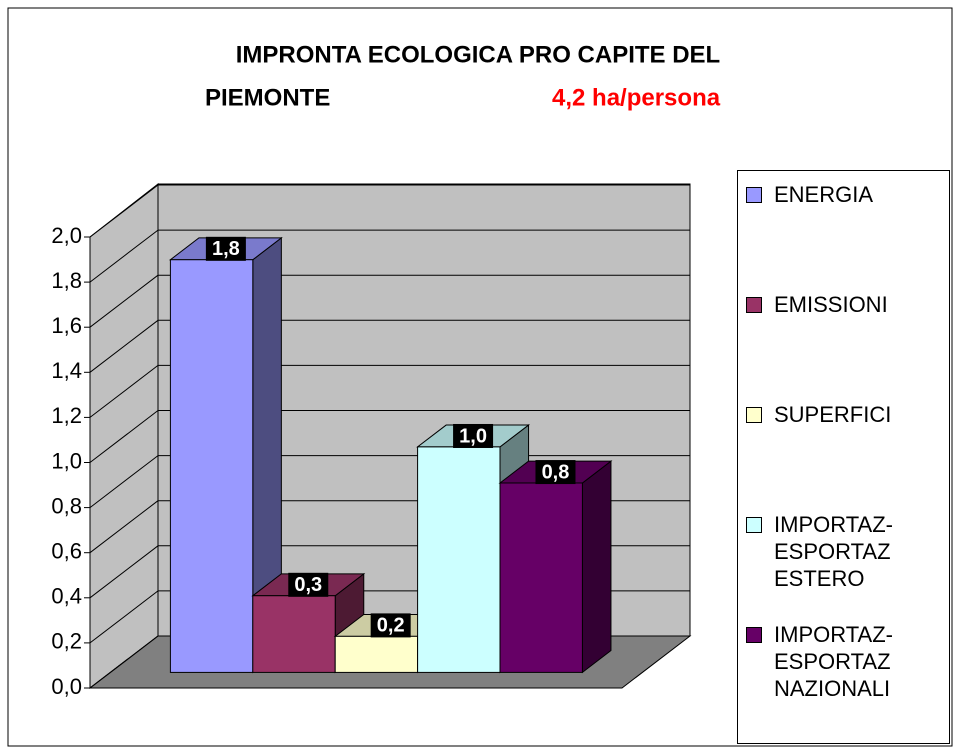 Image resolution: width=960 pixels, height=754 pixels. What do you see at coordinates (66, 596) in the screenshot?
I see `y-tick-label: 0,4` at bounding box center [66, 596].